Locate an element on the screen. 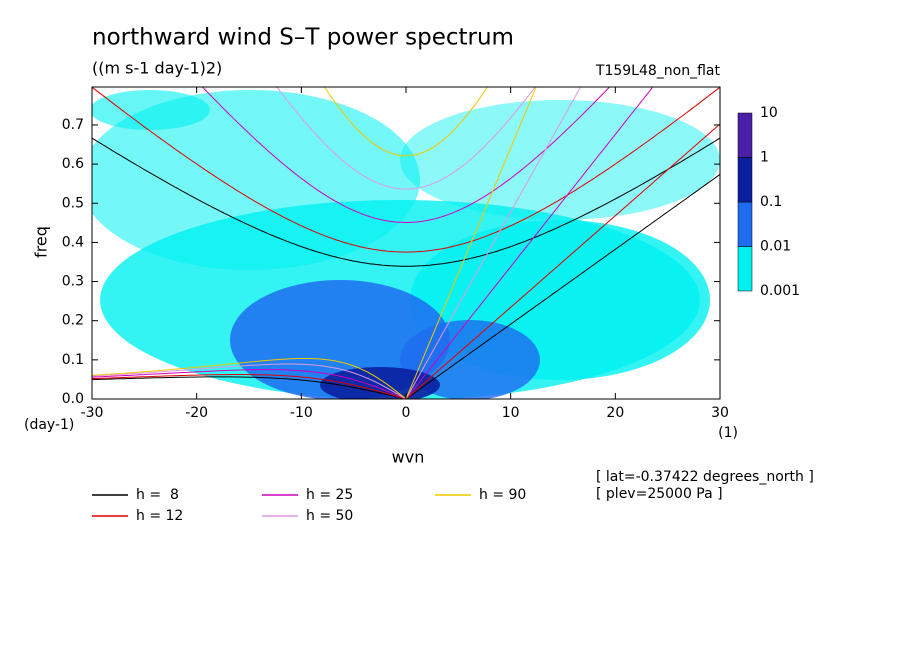 The width and height of the screenshot is (904, 654). legend-label: h = 12 is located at coordinates (159, 516).